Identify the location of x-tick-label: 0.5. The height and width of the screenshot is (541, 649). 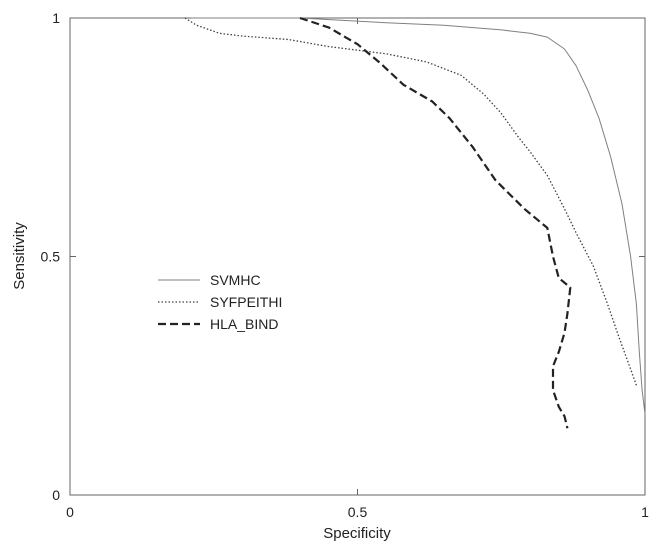
(358, 512).